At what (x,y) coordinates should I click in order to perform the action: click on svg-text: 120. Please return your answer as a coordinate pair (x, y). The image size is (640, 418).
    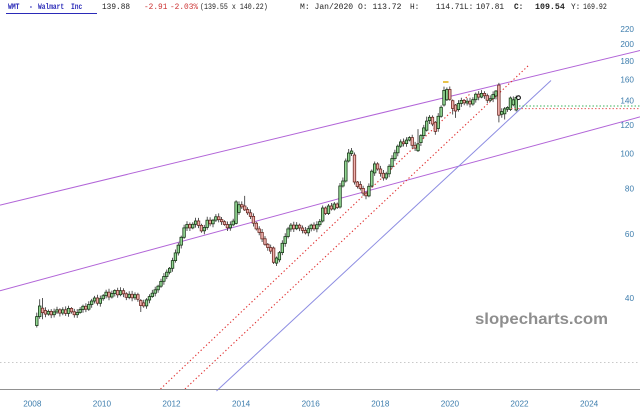
    Looking at the image, I should click on (627, 125).